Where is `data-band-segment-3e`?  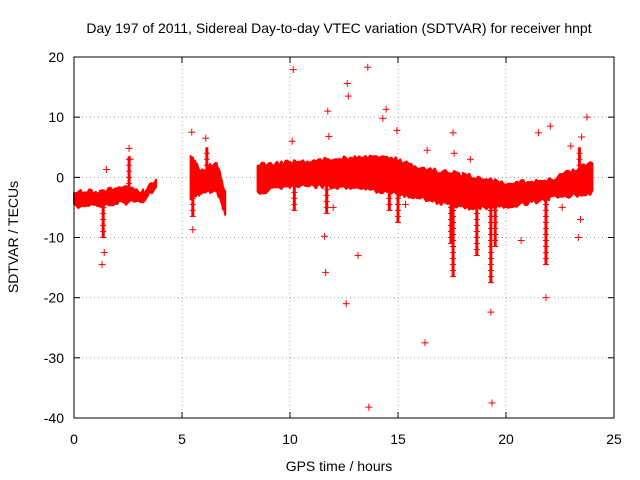 data-band-segment-3e is located at coordinates (441, 187).